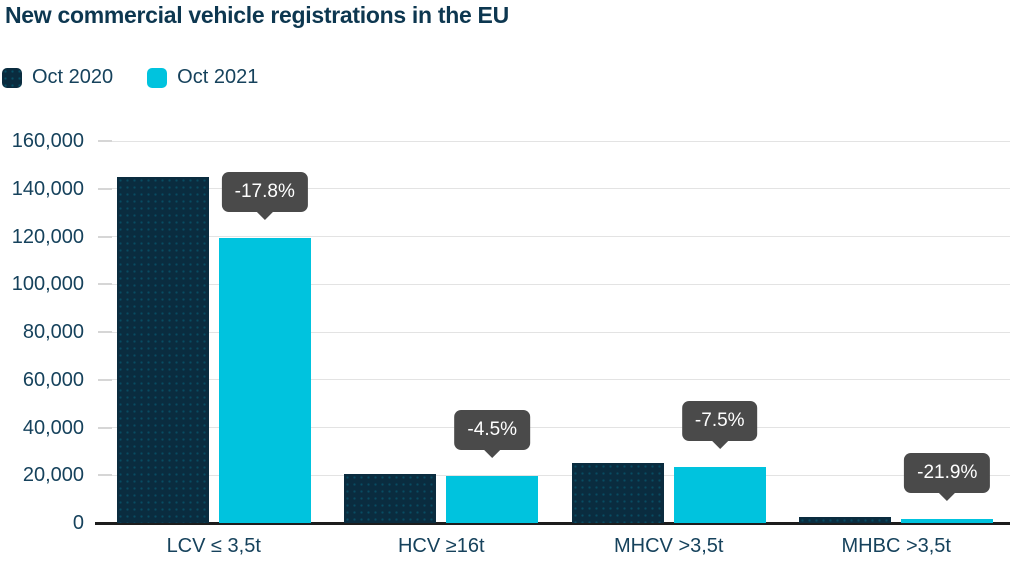  Describe the element at coordinates (492, 499) in the screenshot. I see `bar-oct-2021-hcv-16t` at that location.